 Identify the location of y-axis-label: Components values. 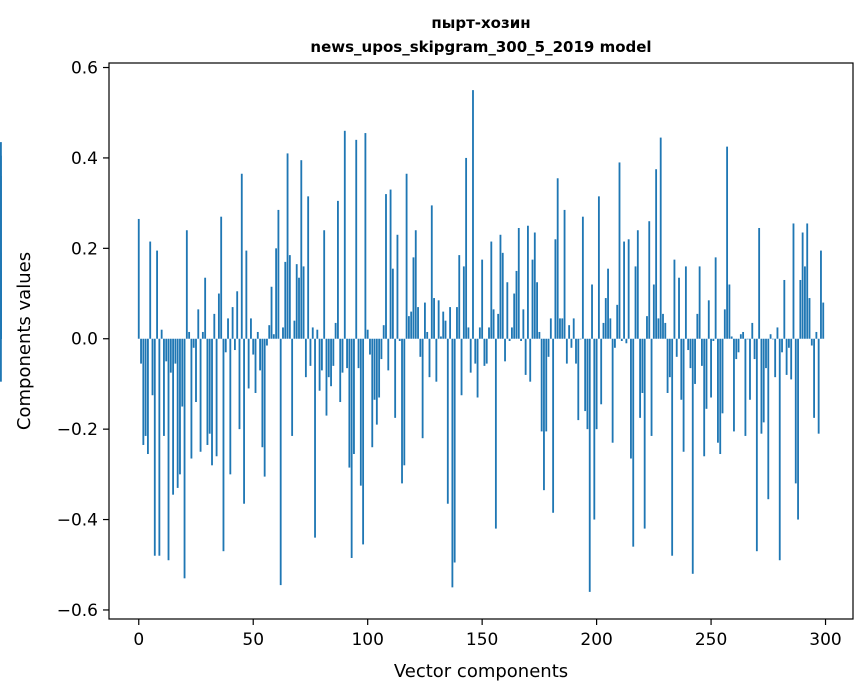
(24, 341).